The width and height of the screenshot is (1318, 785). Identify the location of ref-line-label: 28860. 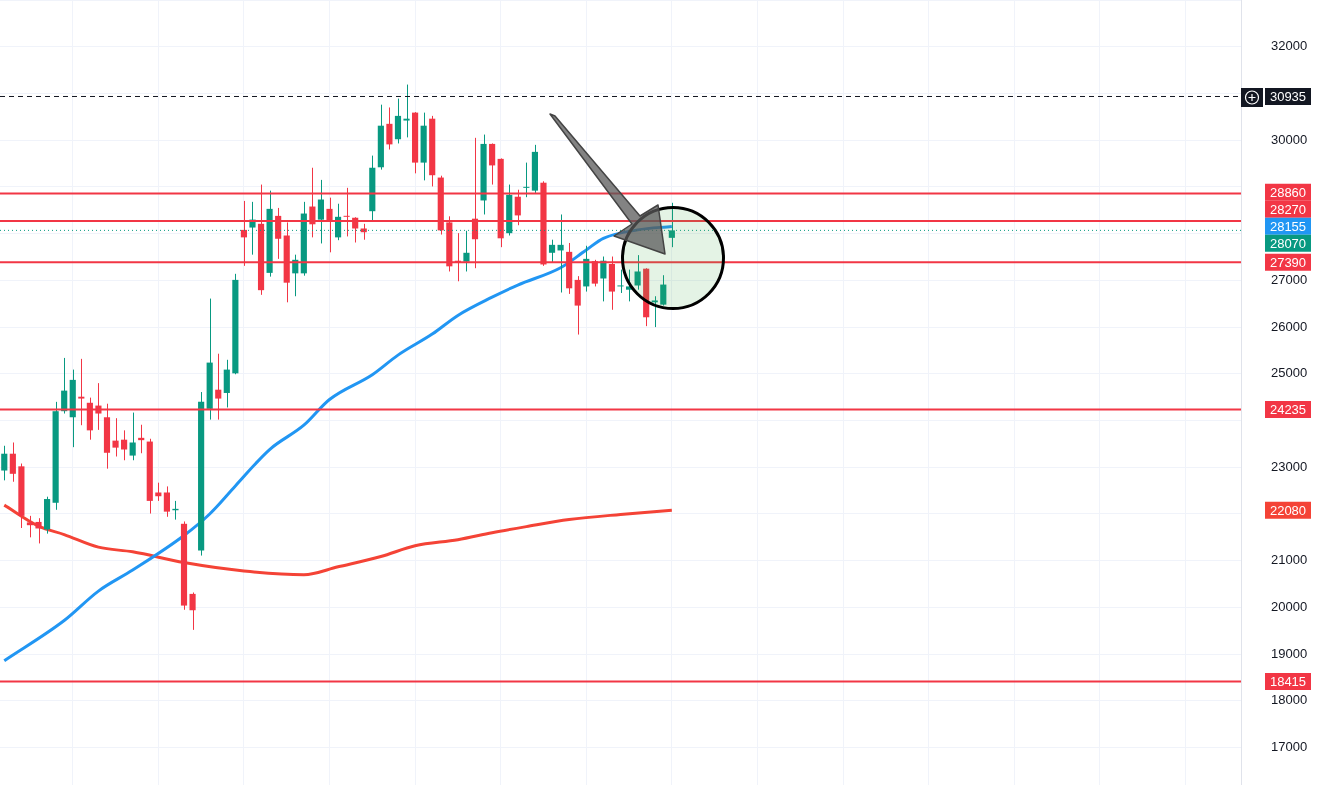
(1288, 192).